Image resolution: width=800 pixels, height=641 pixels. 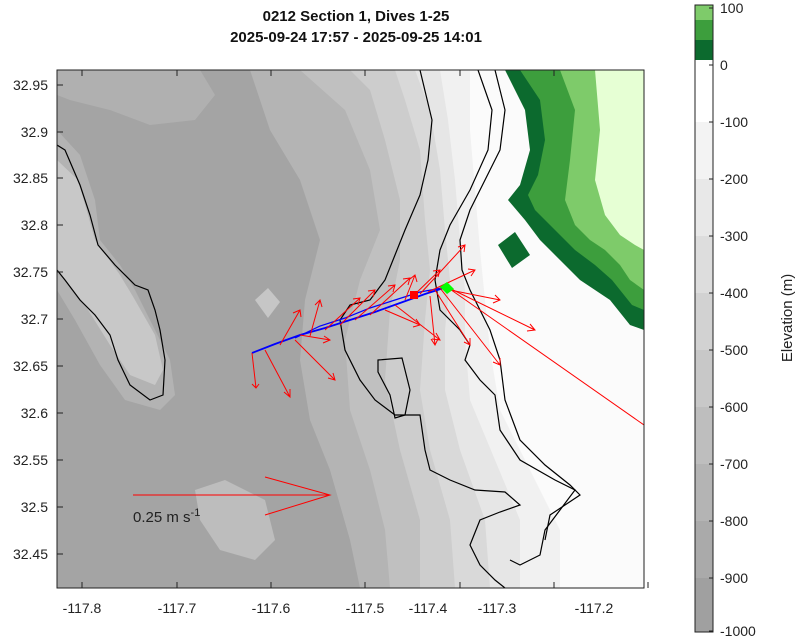 I want to click on colorbar-tick: 100, so click(x=732, y=8).